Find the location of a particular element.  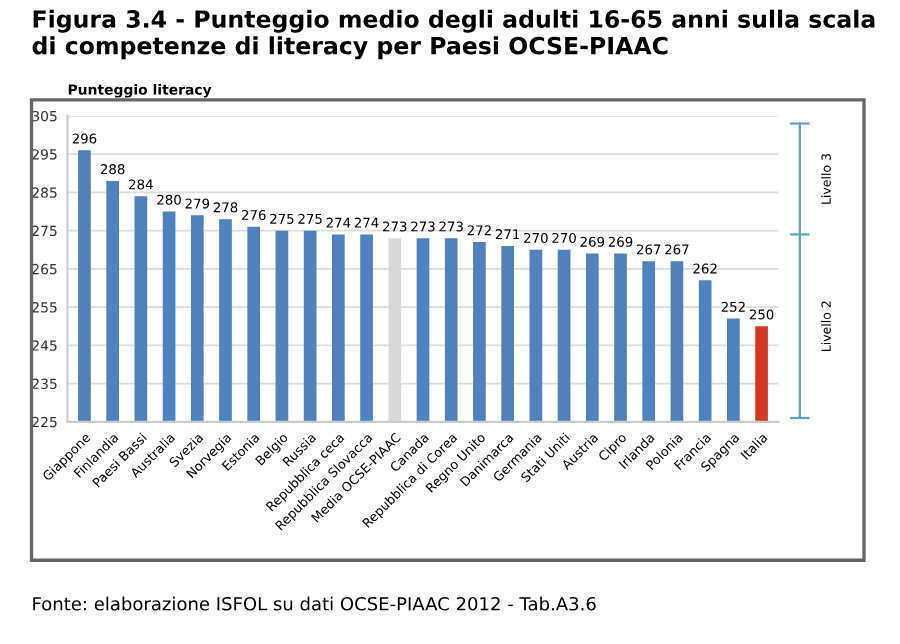

source-note: Fonte: elaborazione ISFOL su dati OCSE-PIAAC 2012 - Tab.A3.6 is located at coordinates (314, 603).